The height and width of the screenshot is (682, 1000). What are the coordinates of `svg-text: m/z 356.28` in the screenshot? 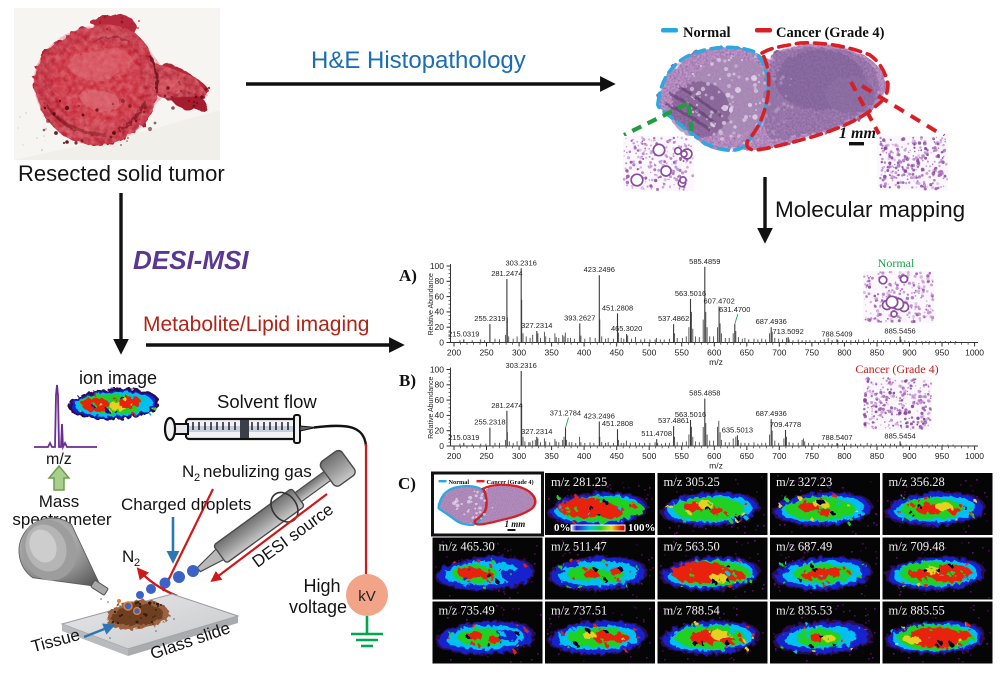 It's located at (917, 482).